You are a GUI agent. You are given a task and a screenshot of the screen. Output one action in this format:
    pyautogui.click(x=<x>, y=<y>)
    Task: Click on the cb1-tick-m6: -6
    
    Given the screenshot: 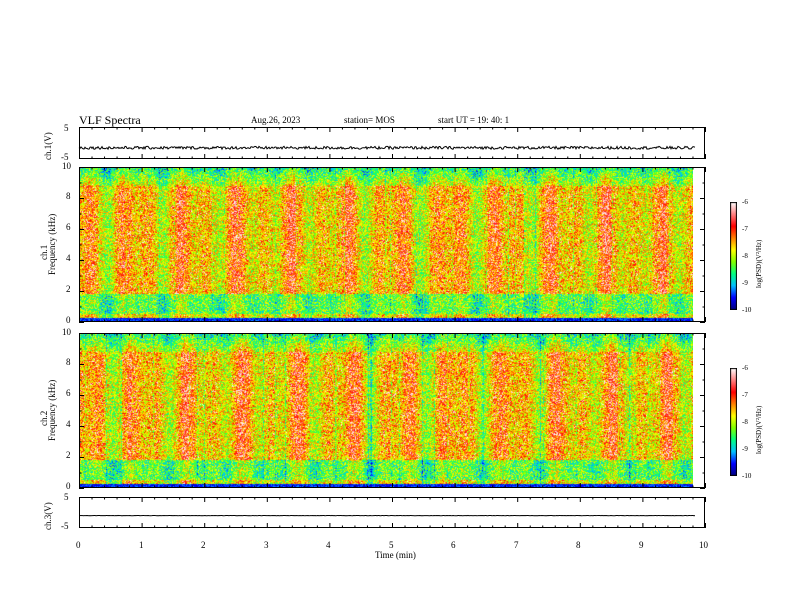 What is the action you would take?
    pyautogui.click(x=745, y=202)
    